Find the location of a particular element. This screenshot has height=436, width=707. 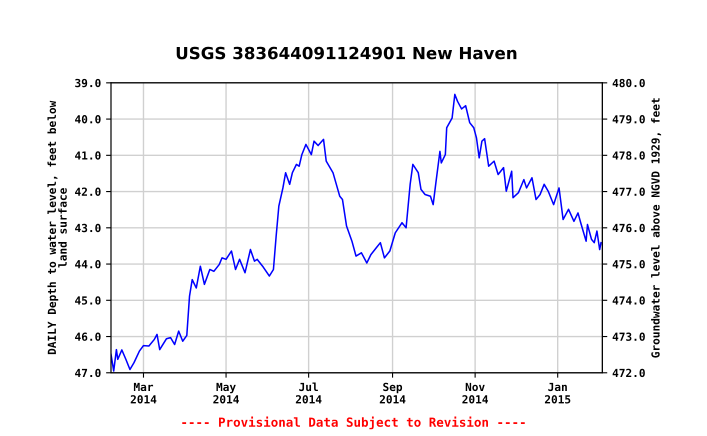

y-tick-label: 45.0 is located at coordinates (88, 300).